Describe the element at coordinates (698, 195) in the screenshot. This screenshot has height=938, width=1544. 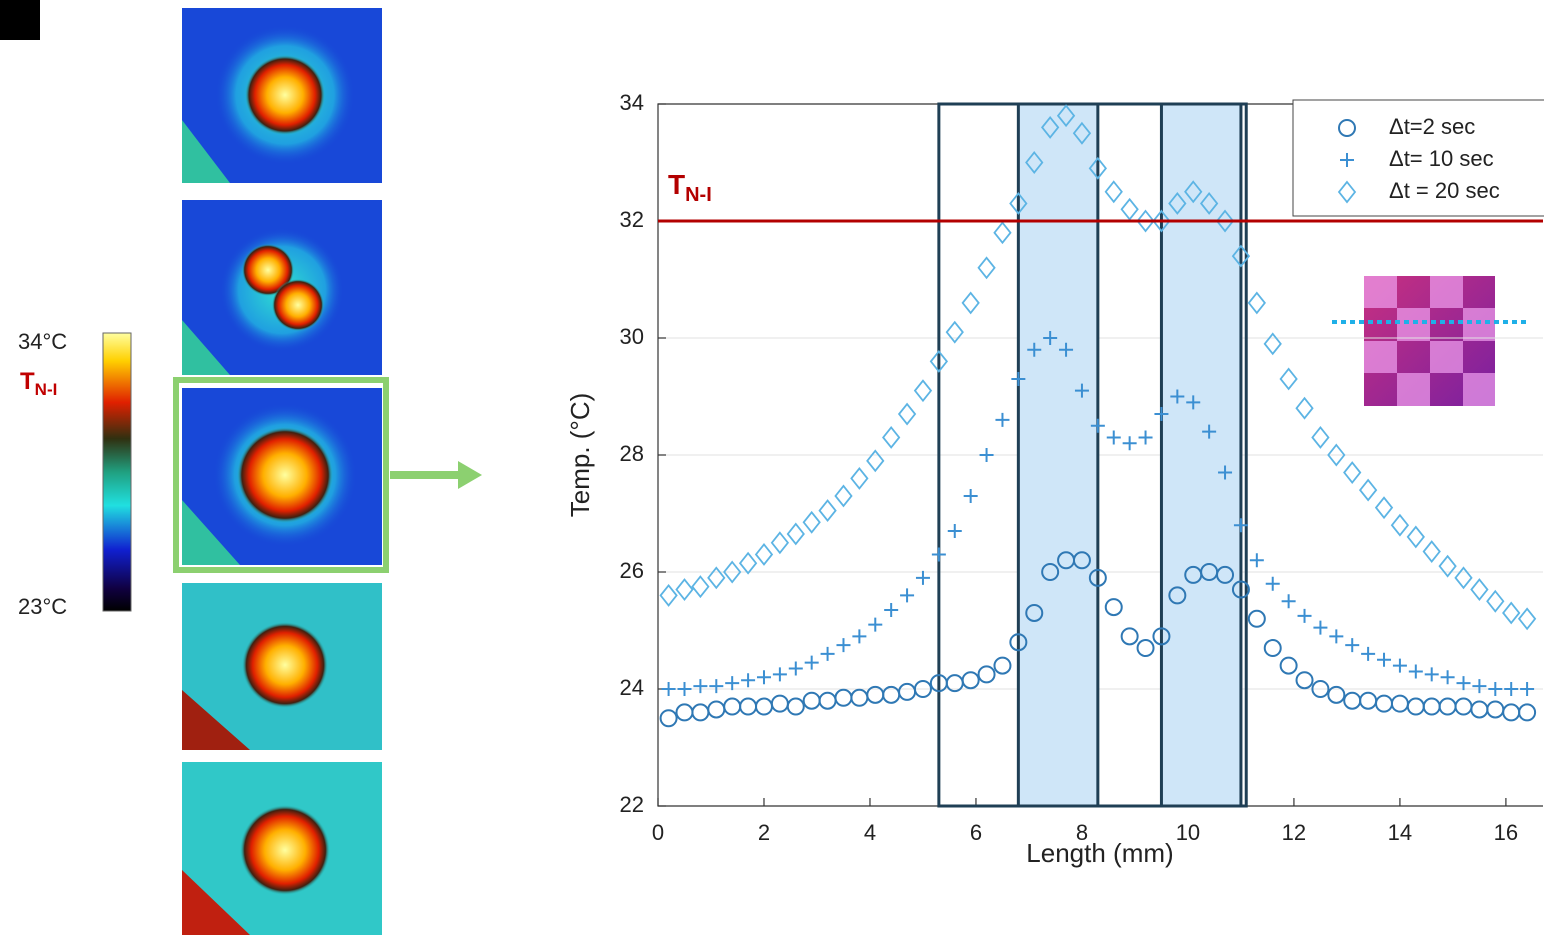
I see `threshold-label-sub: N-I` at that location.